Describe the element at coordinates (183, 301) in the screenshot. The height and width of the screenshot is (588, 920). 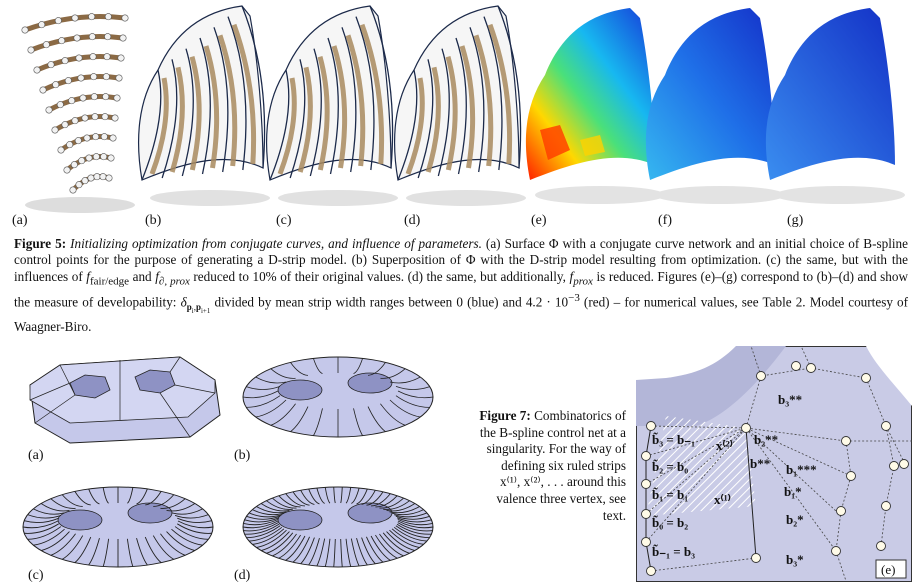
I see `delta-symbol: δ` at that location.